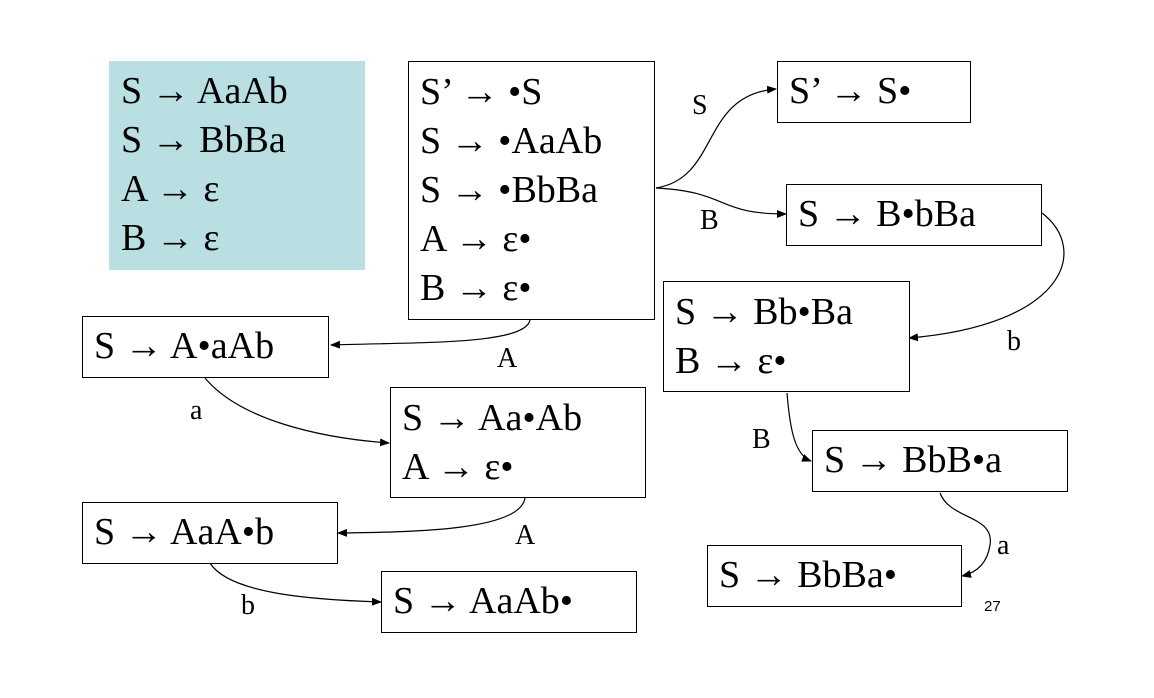 This screenshot has height=698, width=1154. What do you see at coordinates (204, 91) in the screenshot?
I see `grammar-rule: S → AaAb` at bounding box center [204, 91].